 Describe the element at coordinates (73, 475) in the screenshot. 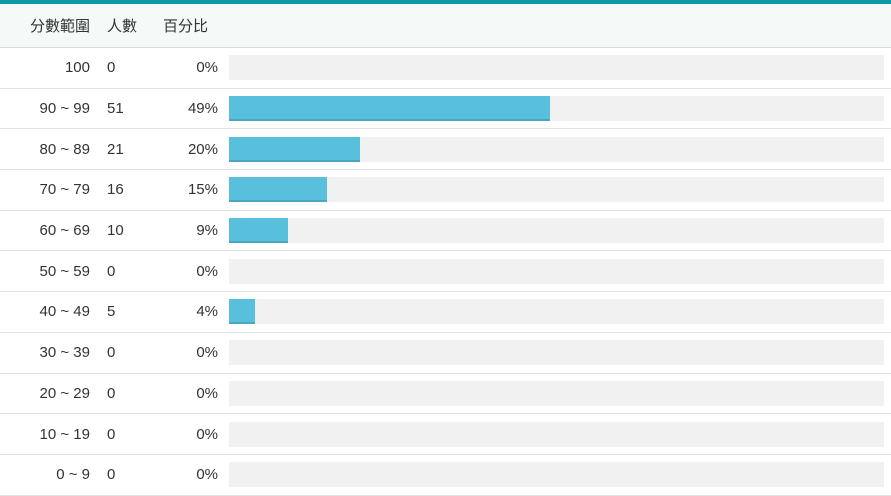

I see `score-range-value: 0 ~ 9` at that location.